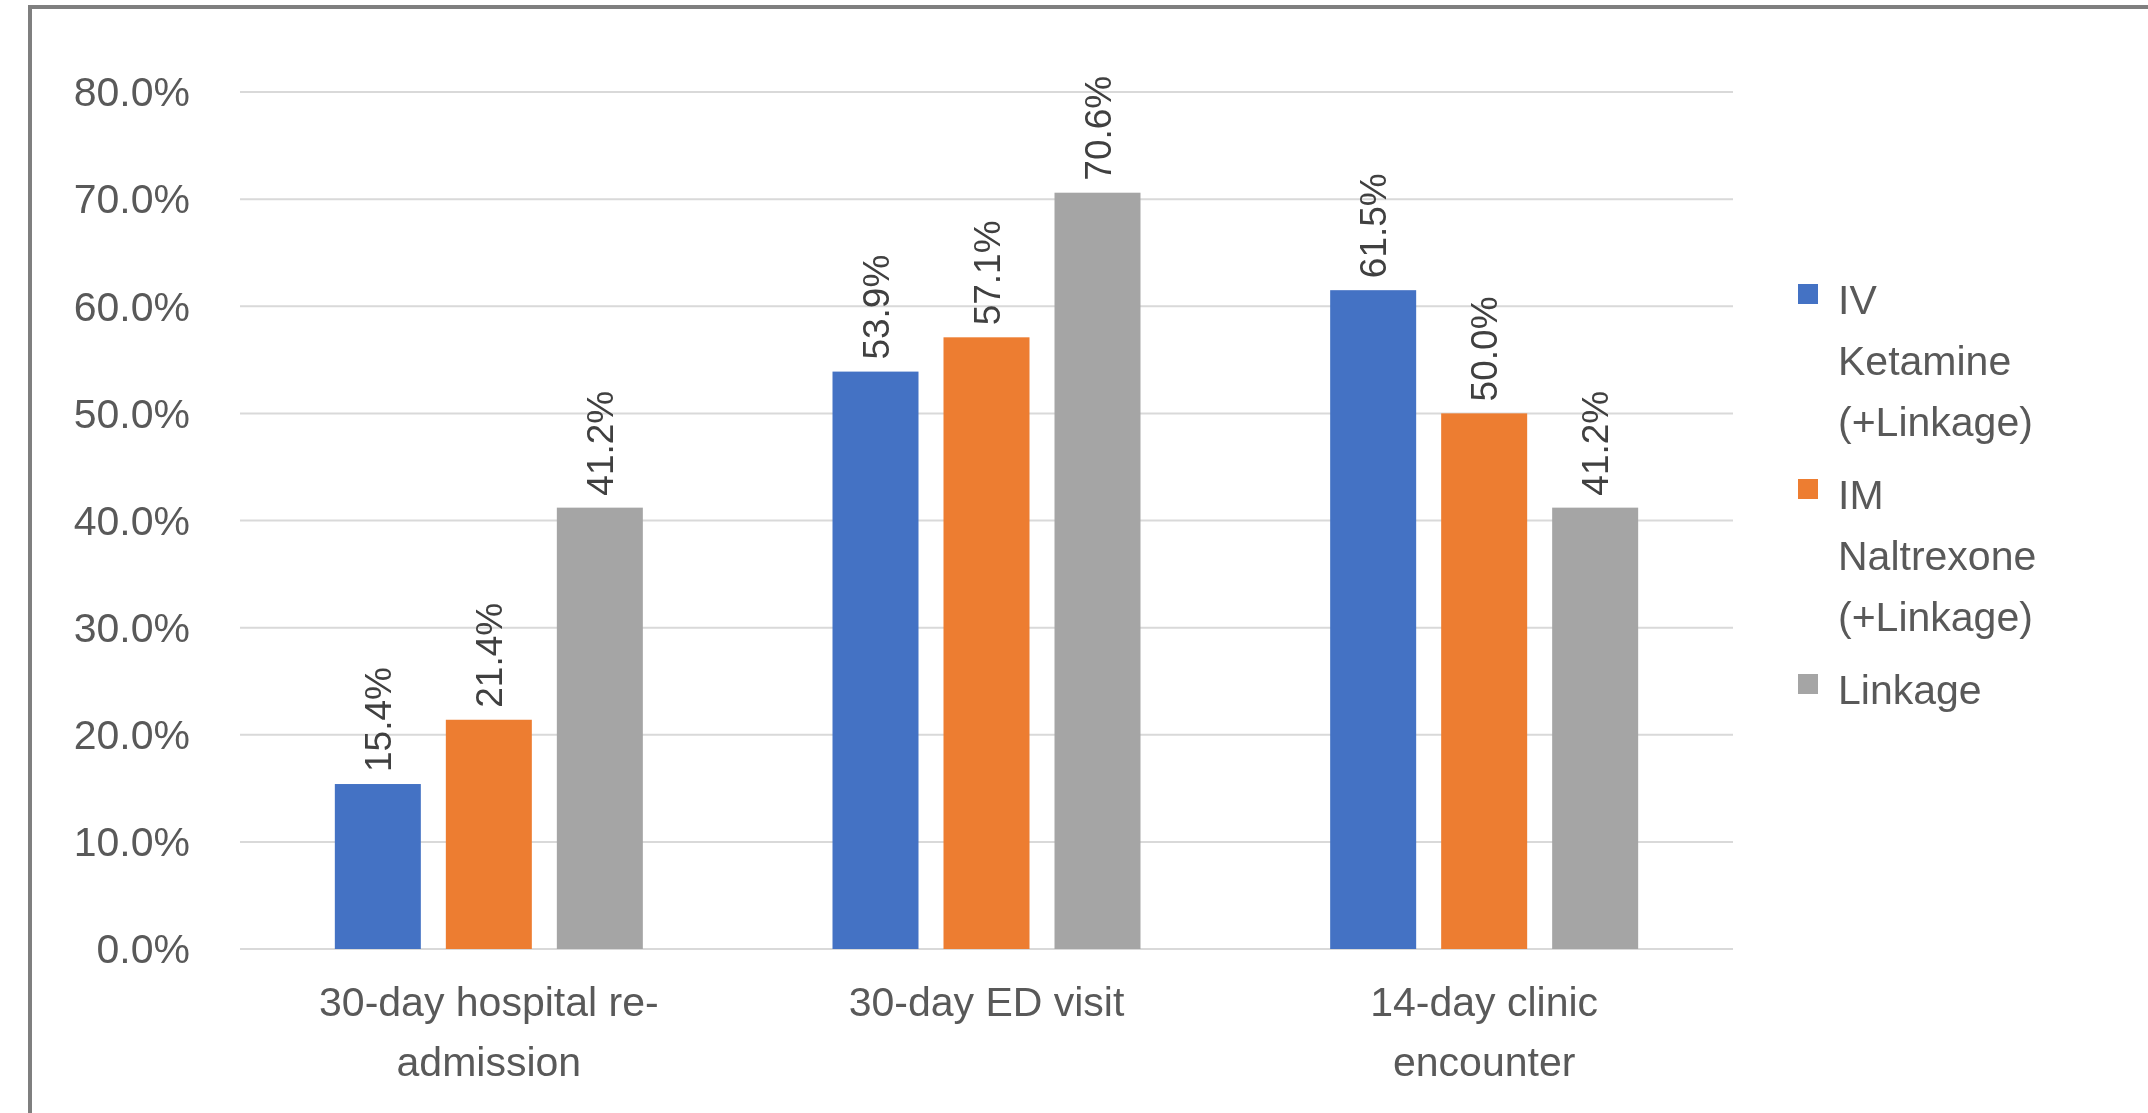 The height and width of the screenshot is (1113, 2148). Describe the element at coordinates (131, 413) in the screenshot. I see `y-tick-label: 50.0%` at that location.